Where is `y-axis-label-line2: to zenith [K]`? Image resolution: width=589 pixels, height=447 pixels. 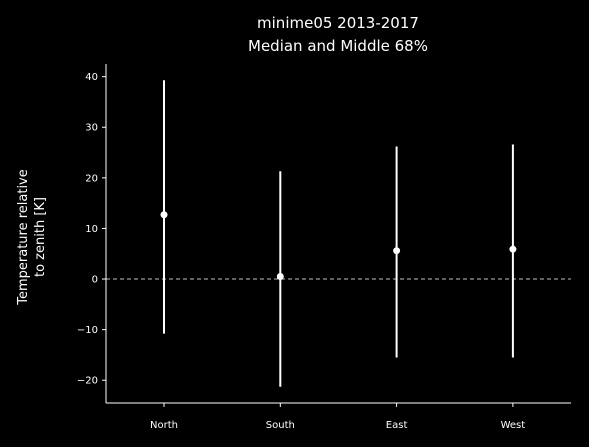 y-axis-label-line2: to zenith [K] is located at coordinates (40, 237).